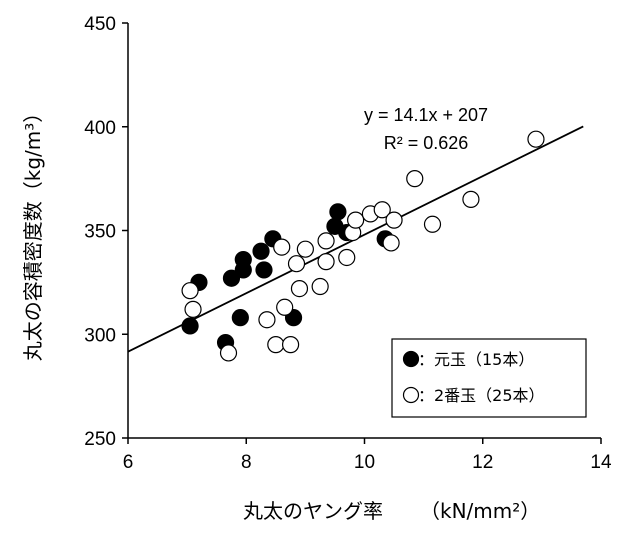 This screenshot has height=537, width=636. What do you see at coordinates (100, 335) in the screenshot?
I see `y-tick-label: 300` at bounding box center [100, 335].